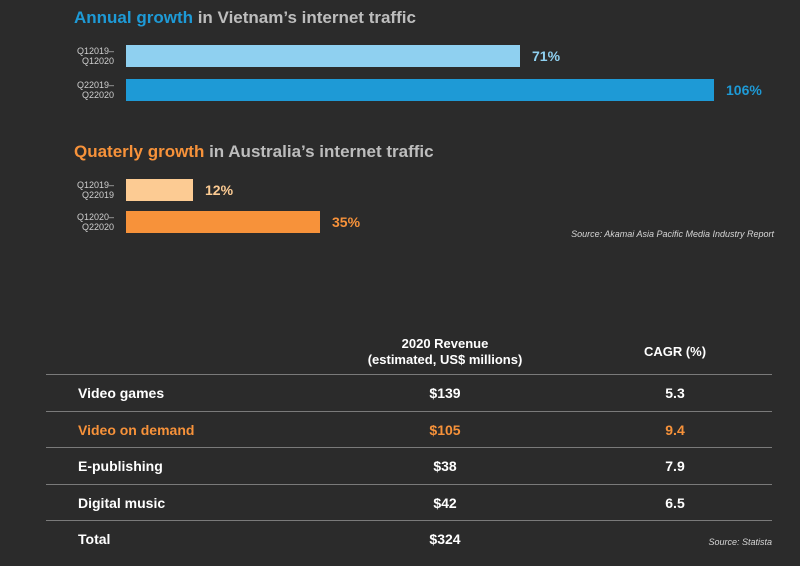  I want to click on australia-period-label: Q12019– Q22019, so click(95, 190).